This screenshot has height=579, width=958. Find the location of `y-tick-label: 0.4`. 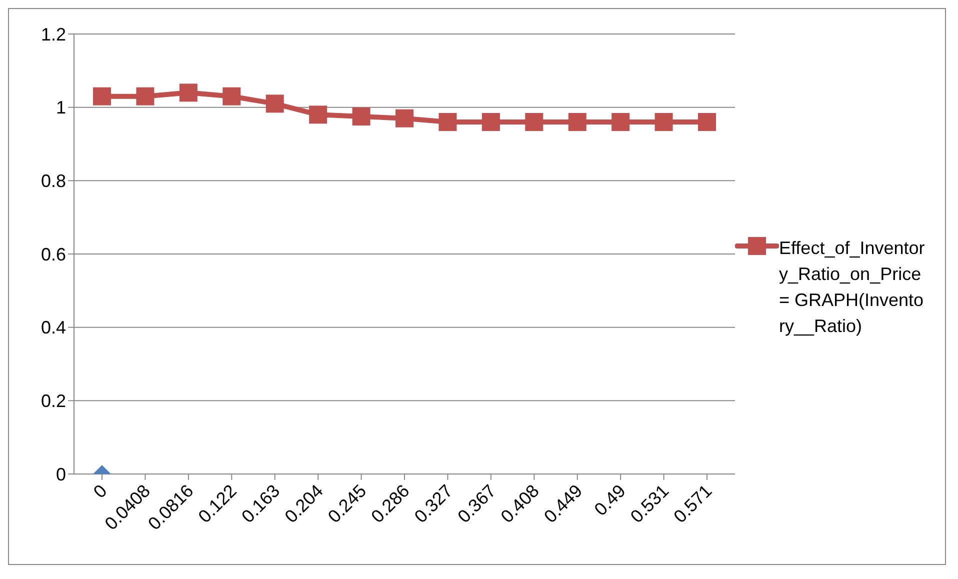

y-tick-label: 0.4 is located at coordinates (53, 328).